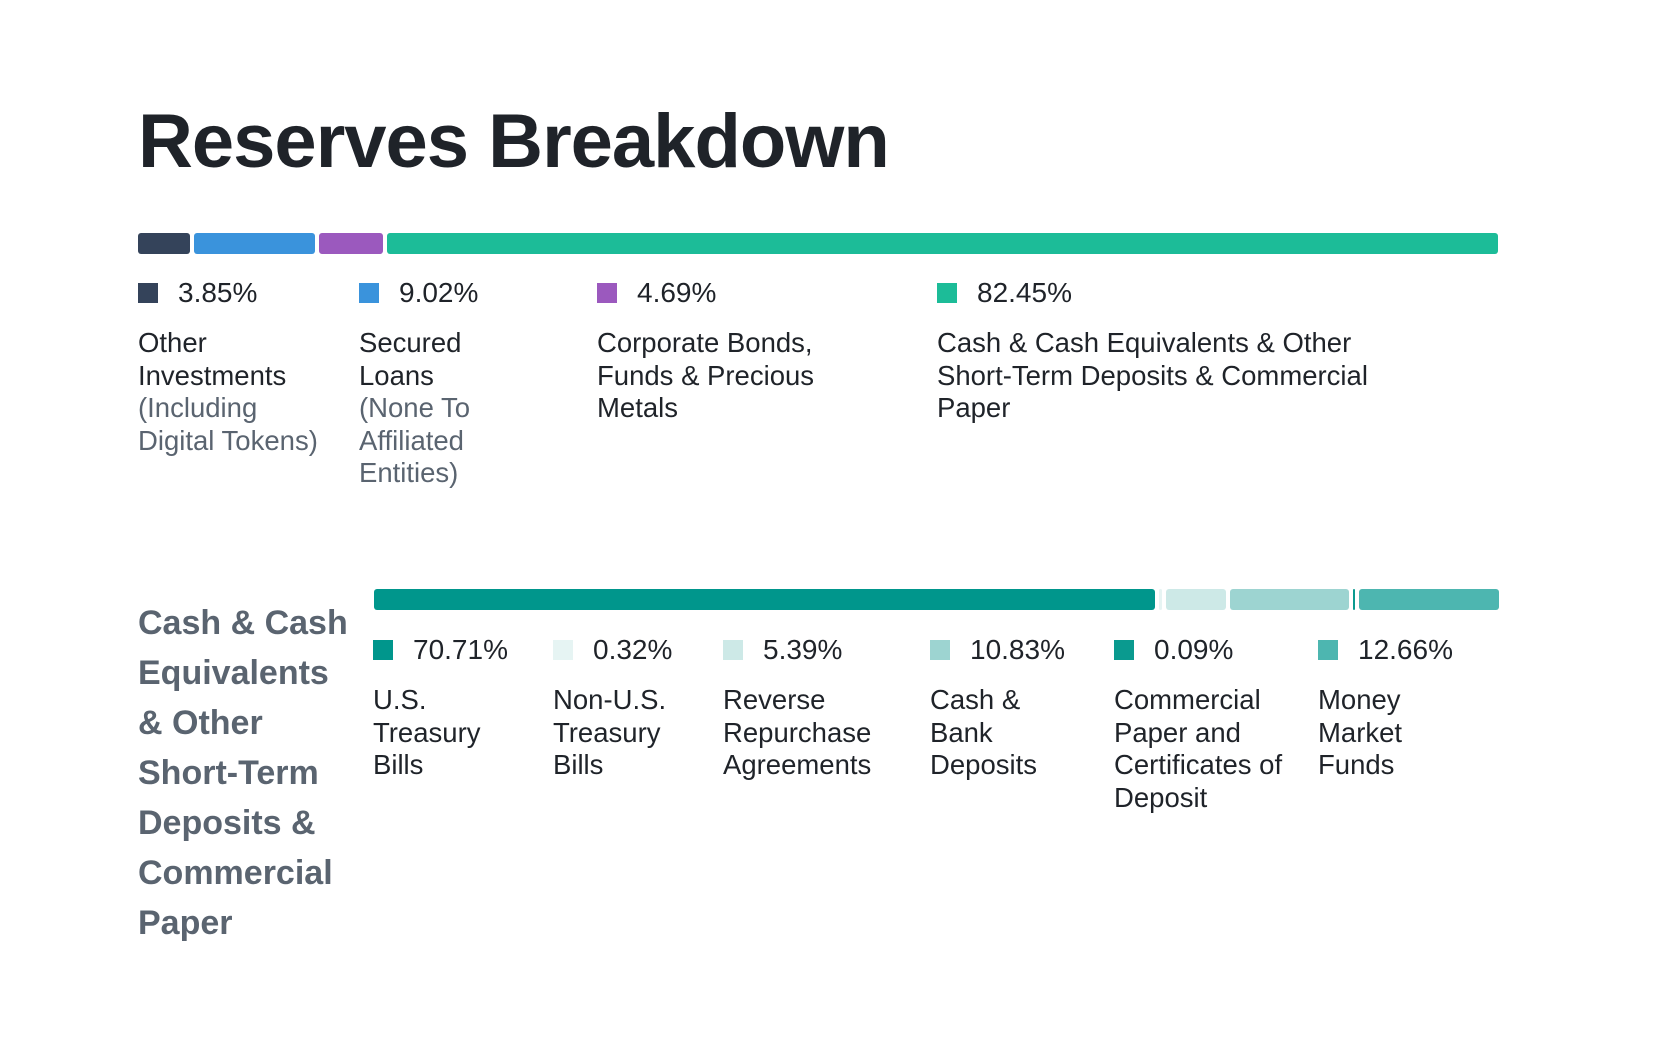  Describe the element at coordinates (1194, 649) in the screenshot. I see `legend-percent: 0.09%` at that location.